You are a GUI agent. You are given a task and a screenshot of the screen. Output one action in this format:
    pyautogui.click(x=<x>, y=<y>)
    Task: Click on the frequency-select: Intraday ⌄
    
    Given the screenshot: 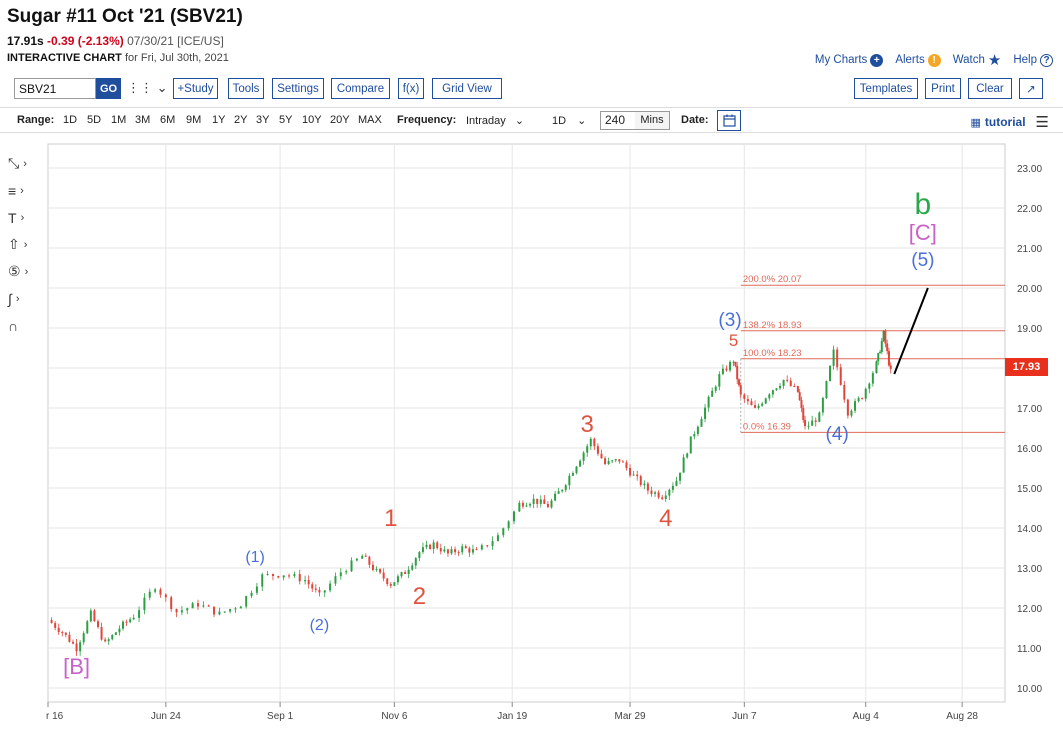 What is the action you would take?
    pyautogui.click(x=495, y=120)
    